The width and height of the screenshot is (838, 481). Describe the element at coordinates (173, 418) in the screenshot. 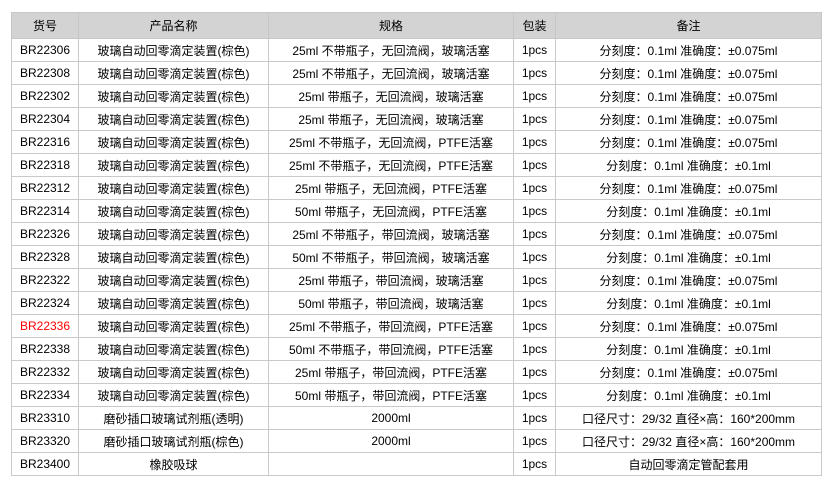

I see `cell-product-name: 磨砂插口玻璃试剂瓶(透明)` at that location.